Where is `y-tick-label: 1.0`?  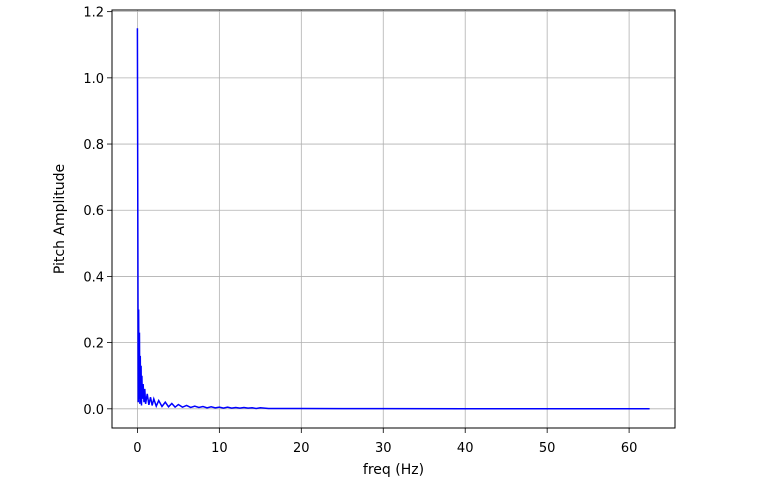 y-tick-label: 1.0 is located at coordinates (93, 79).